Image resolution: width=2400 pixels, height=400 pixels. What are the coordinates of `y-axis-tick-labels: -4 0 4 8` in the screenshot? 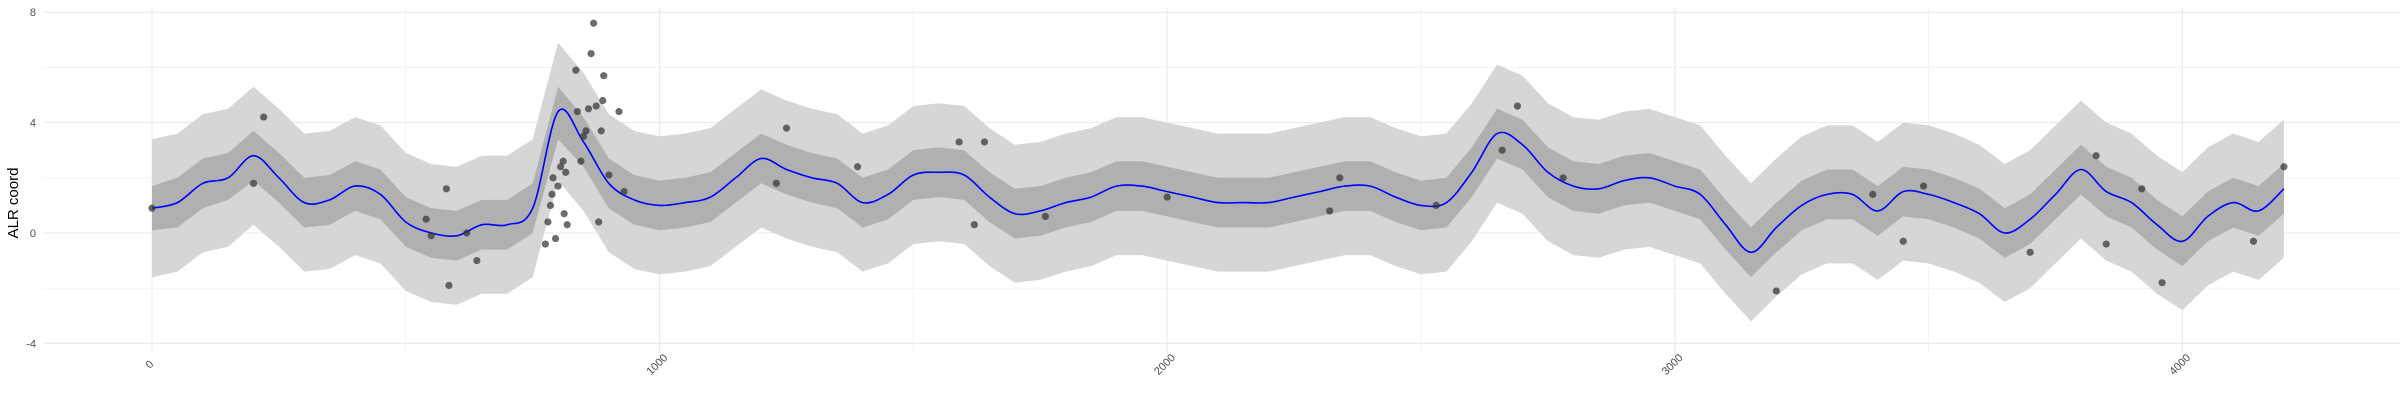 It's located at (31, 178).